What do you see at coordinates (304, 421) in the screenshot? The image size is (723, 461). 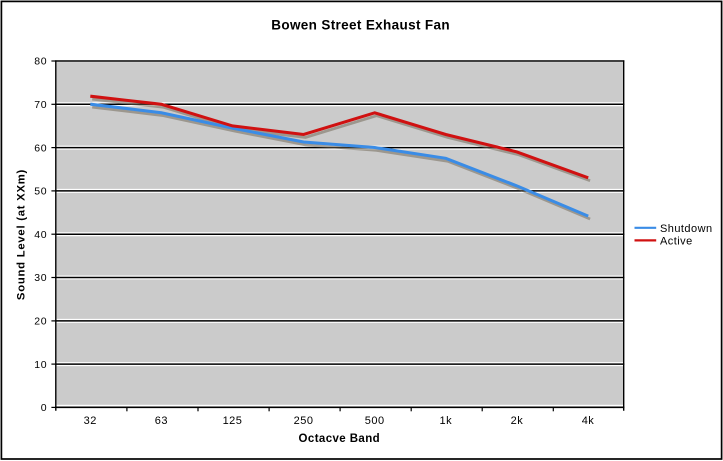 I see `svg-text: 250` at bounding box center [304, 421].